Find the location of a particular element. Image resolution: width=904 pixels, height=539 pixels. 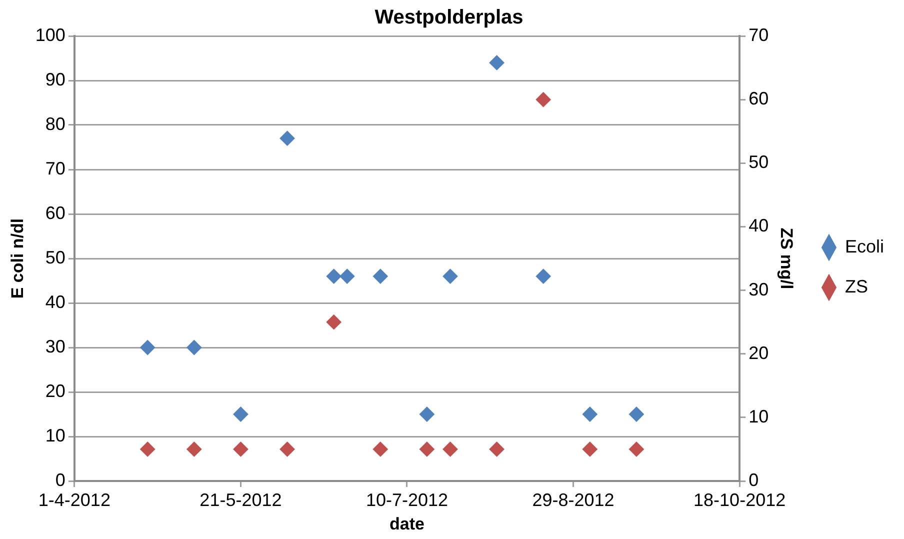

y-tick-label: 10 is located at coordinates (55, 435).